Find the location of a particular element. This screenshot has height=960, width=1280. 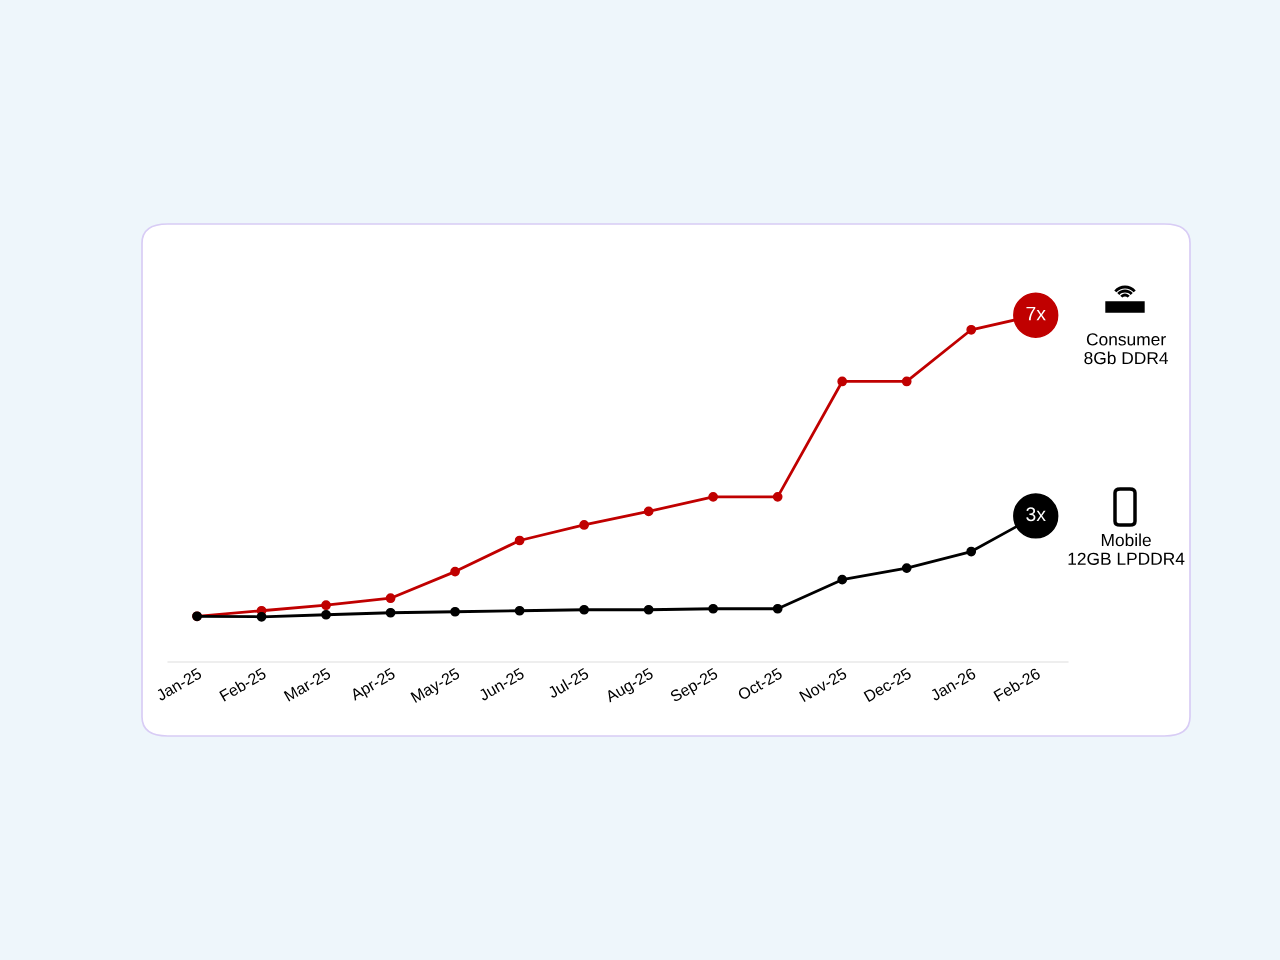

series-label: Consumer 8Gb DDR4 is located at coordinates (1126, 349).